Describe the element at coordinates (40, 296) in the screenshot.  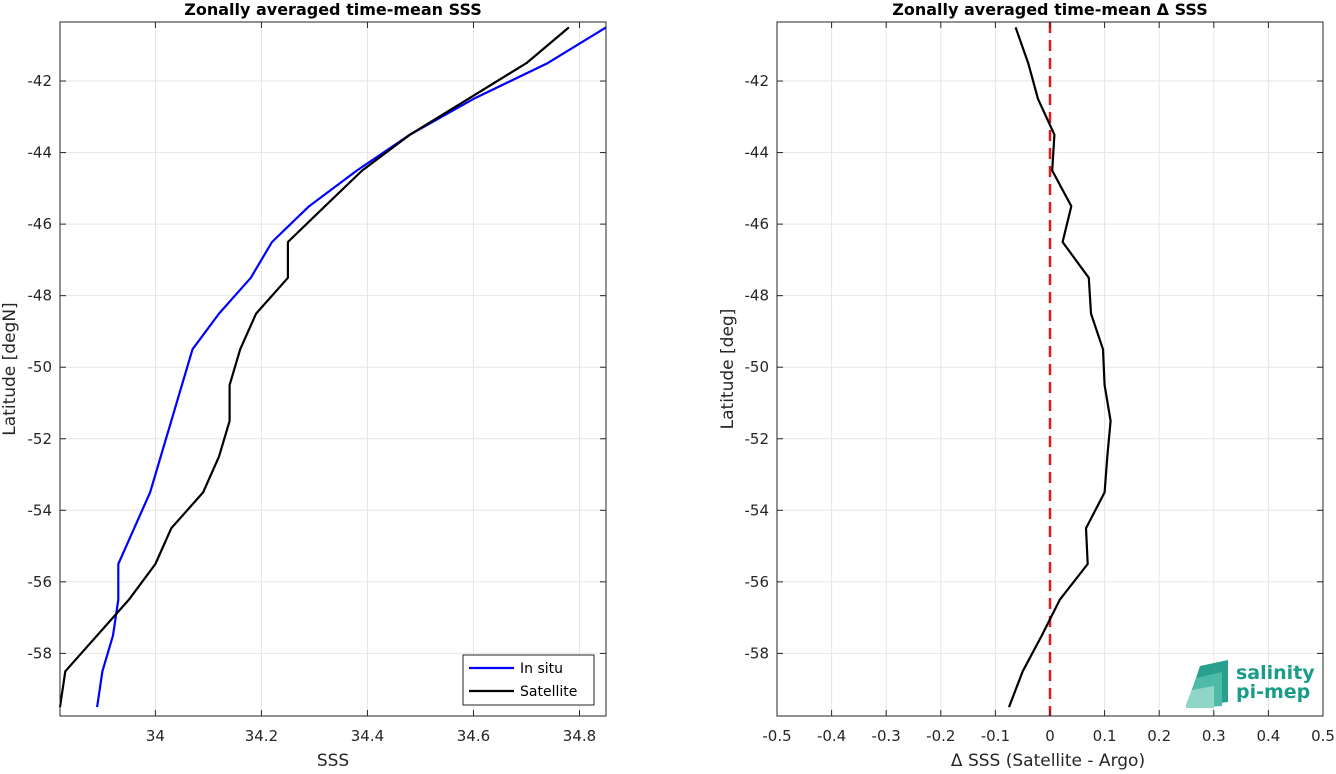
I see `sss-ytick-label-48: -48` at that location.